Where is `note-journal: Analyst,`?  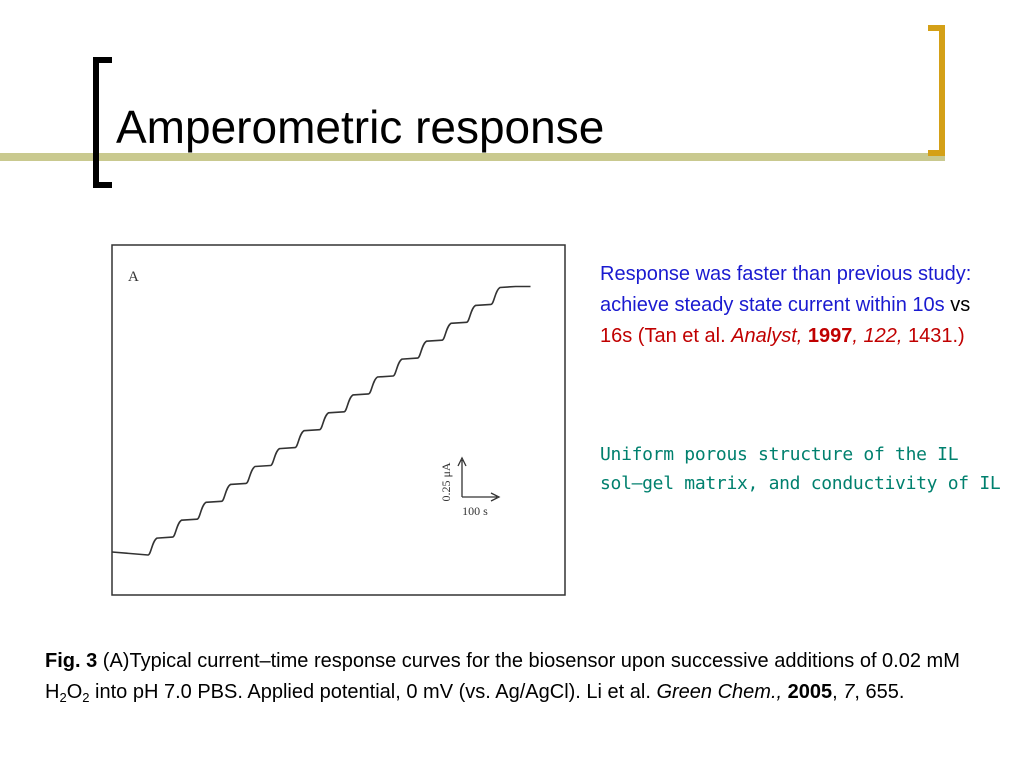
note-journal: Analyst, is located at coordinates (767, 336).